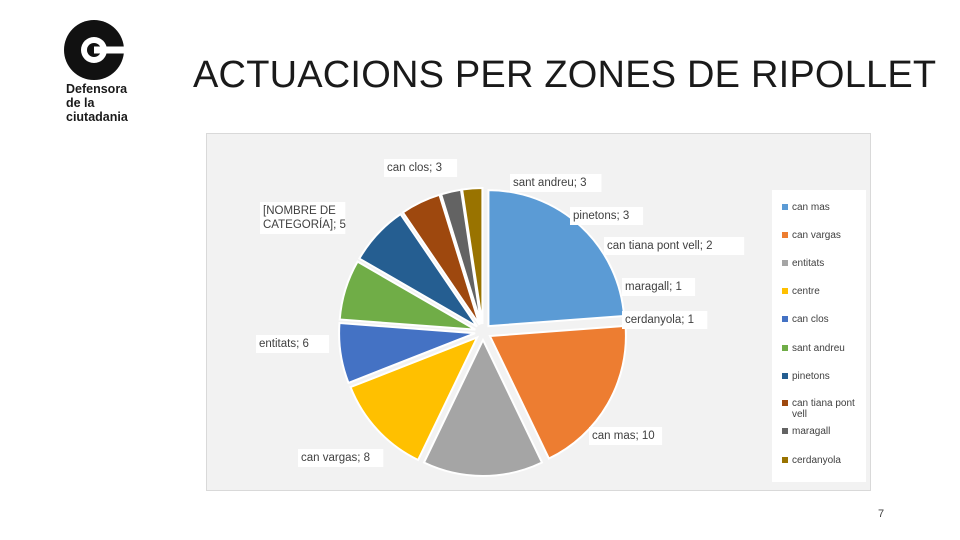 The height and width of the screenshot is (540, 960). I want to click on defensora-logo, so click(112, 73).